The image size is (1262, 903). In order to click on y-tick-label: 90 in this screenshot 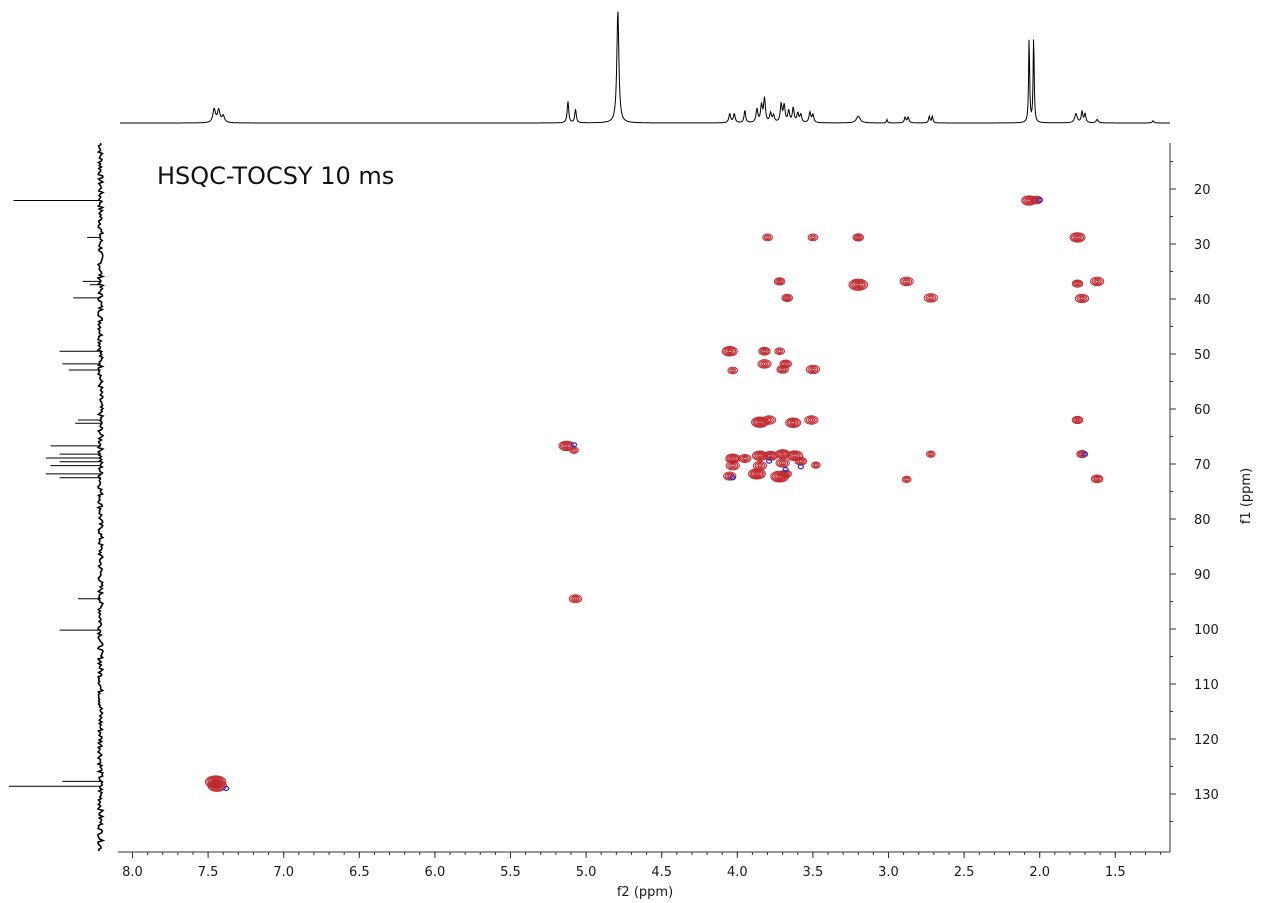, I will do `click(1202, 575)`.